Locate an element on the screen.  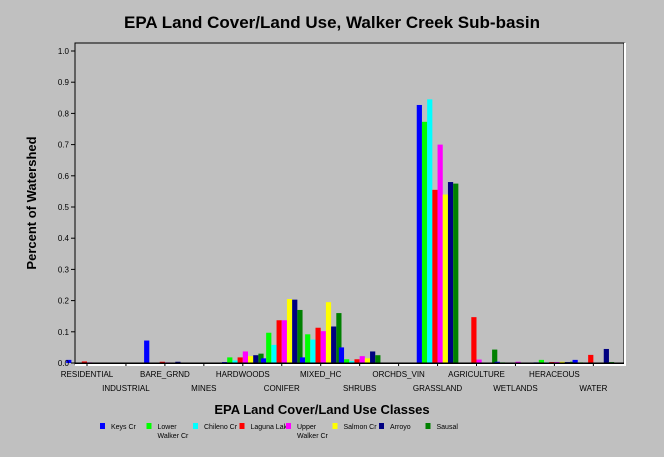
y-axis-ticks: 0.0 0.1 0.2 0.3 0.4 0.5 0.6 0.7 0.8 0.9 1.0 is located at coordinates (66, 207).